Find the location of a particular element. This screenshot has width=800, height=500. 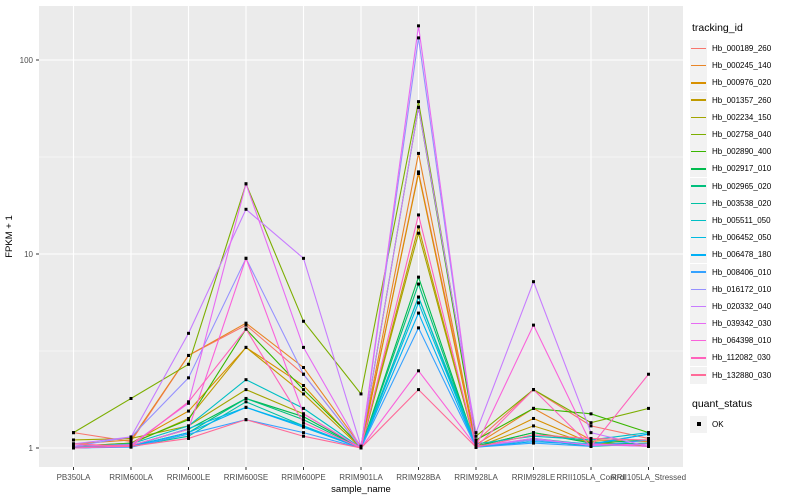

x-tick-label: RRIM600SE is located at coordinates (246, 477).